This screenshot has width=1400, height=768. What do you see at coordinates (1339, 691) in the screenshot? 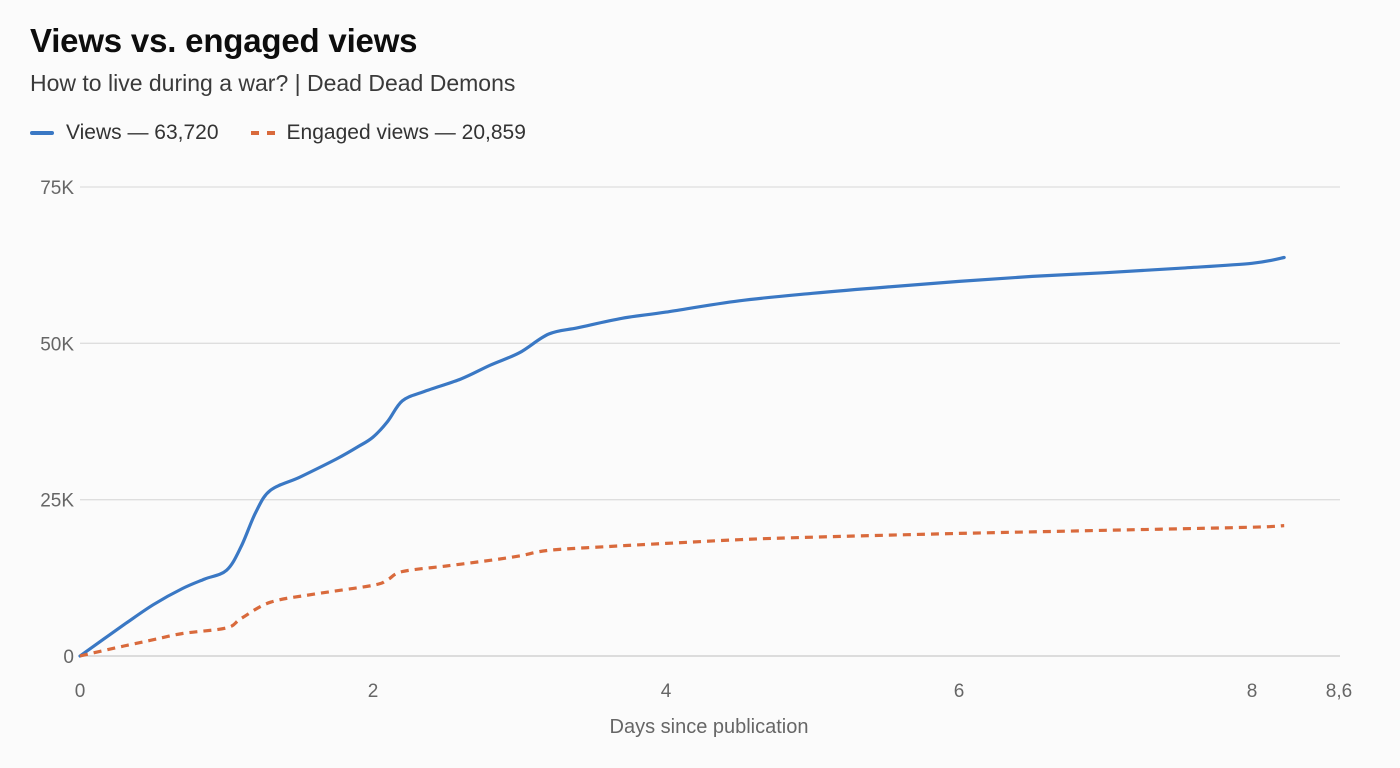
I see `x-tick-label: 8,6` at bounding box center [1339, 691].